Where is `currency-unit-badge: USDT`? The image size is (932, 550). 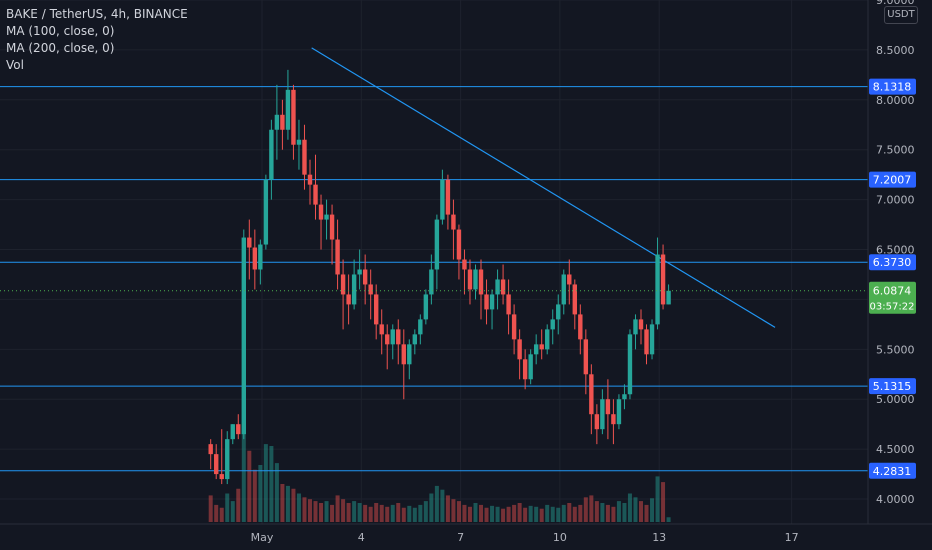
currency-unit-badge: USDT is located at coordinates (901, 15).